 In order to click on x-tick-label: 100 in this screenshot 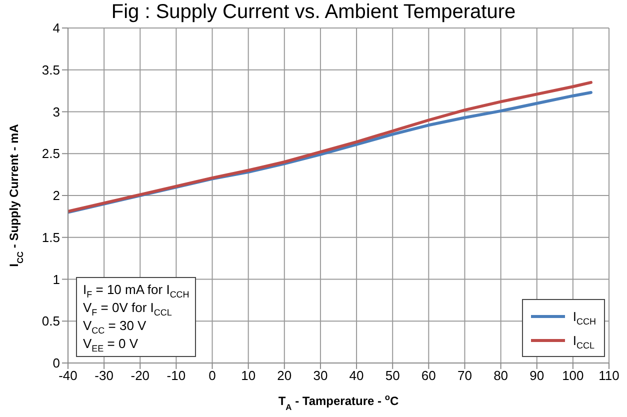, I will do `click(573, 376)`.